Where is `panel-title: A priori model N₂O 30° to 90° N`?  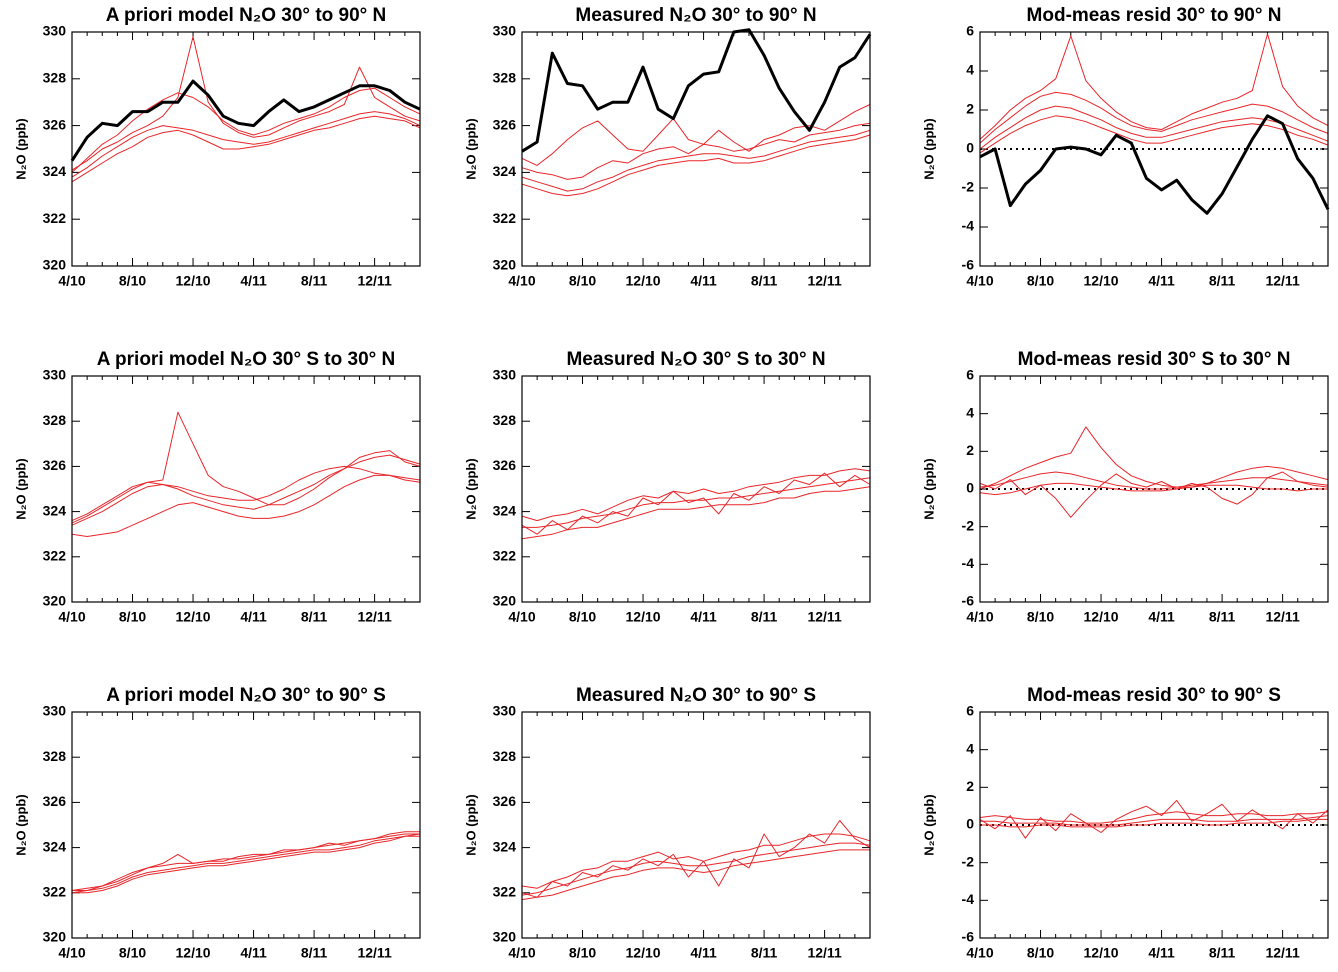
panel-title: A priori model N₂O 30° to 90° N is located at coordinates (246, 15).